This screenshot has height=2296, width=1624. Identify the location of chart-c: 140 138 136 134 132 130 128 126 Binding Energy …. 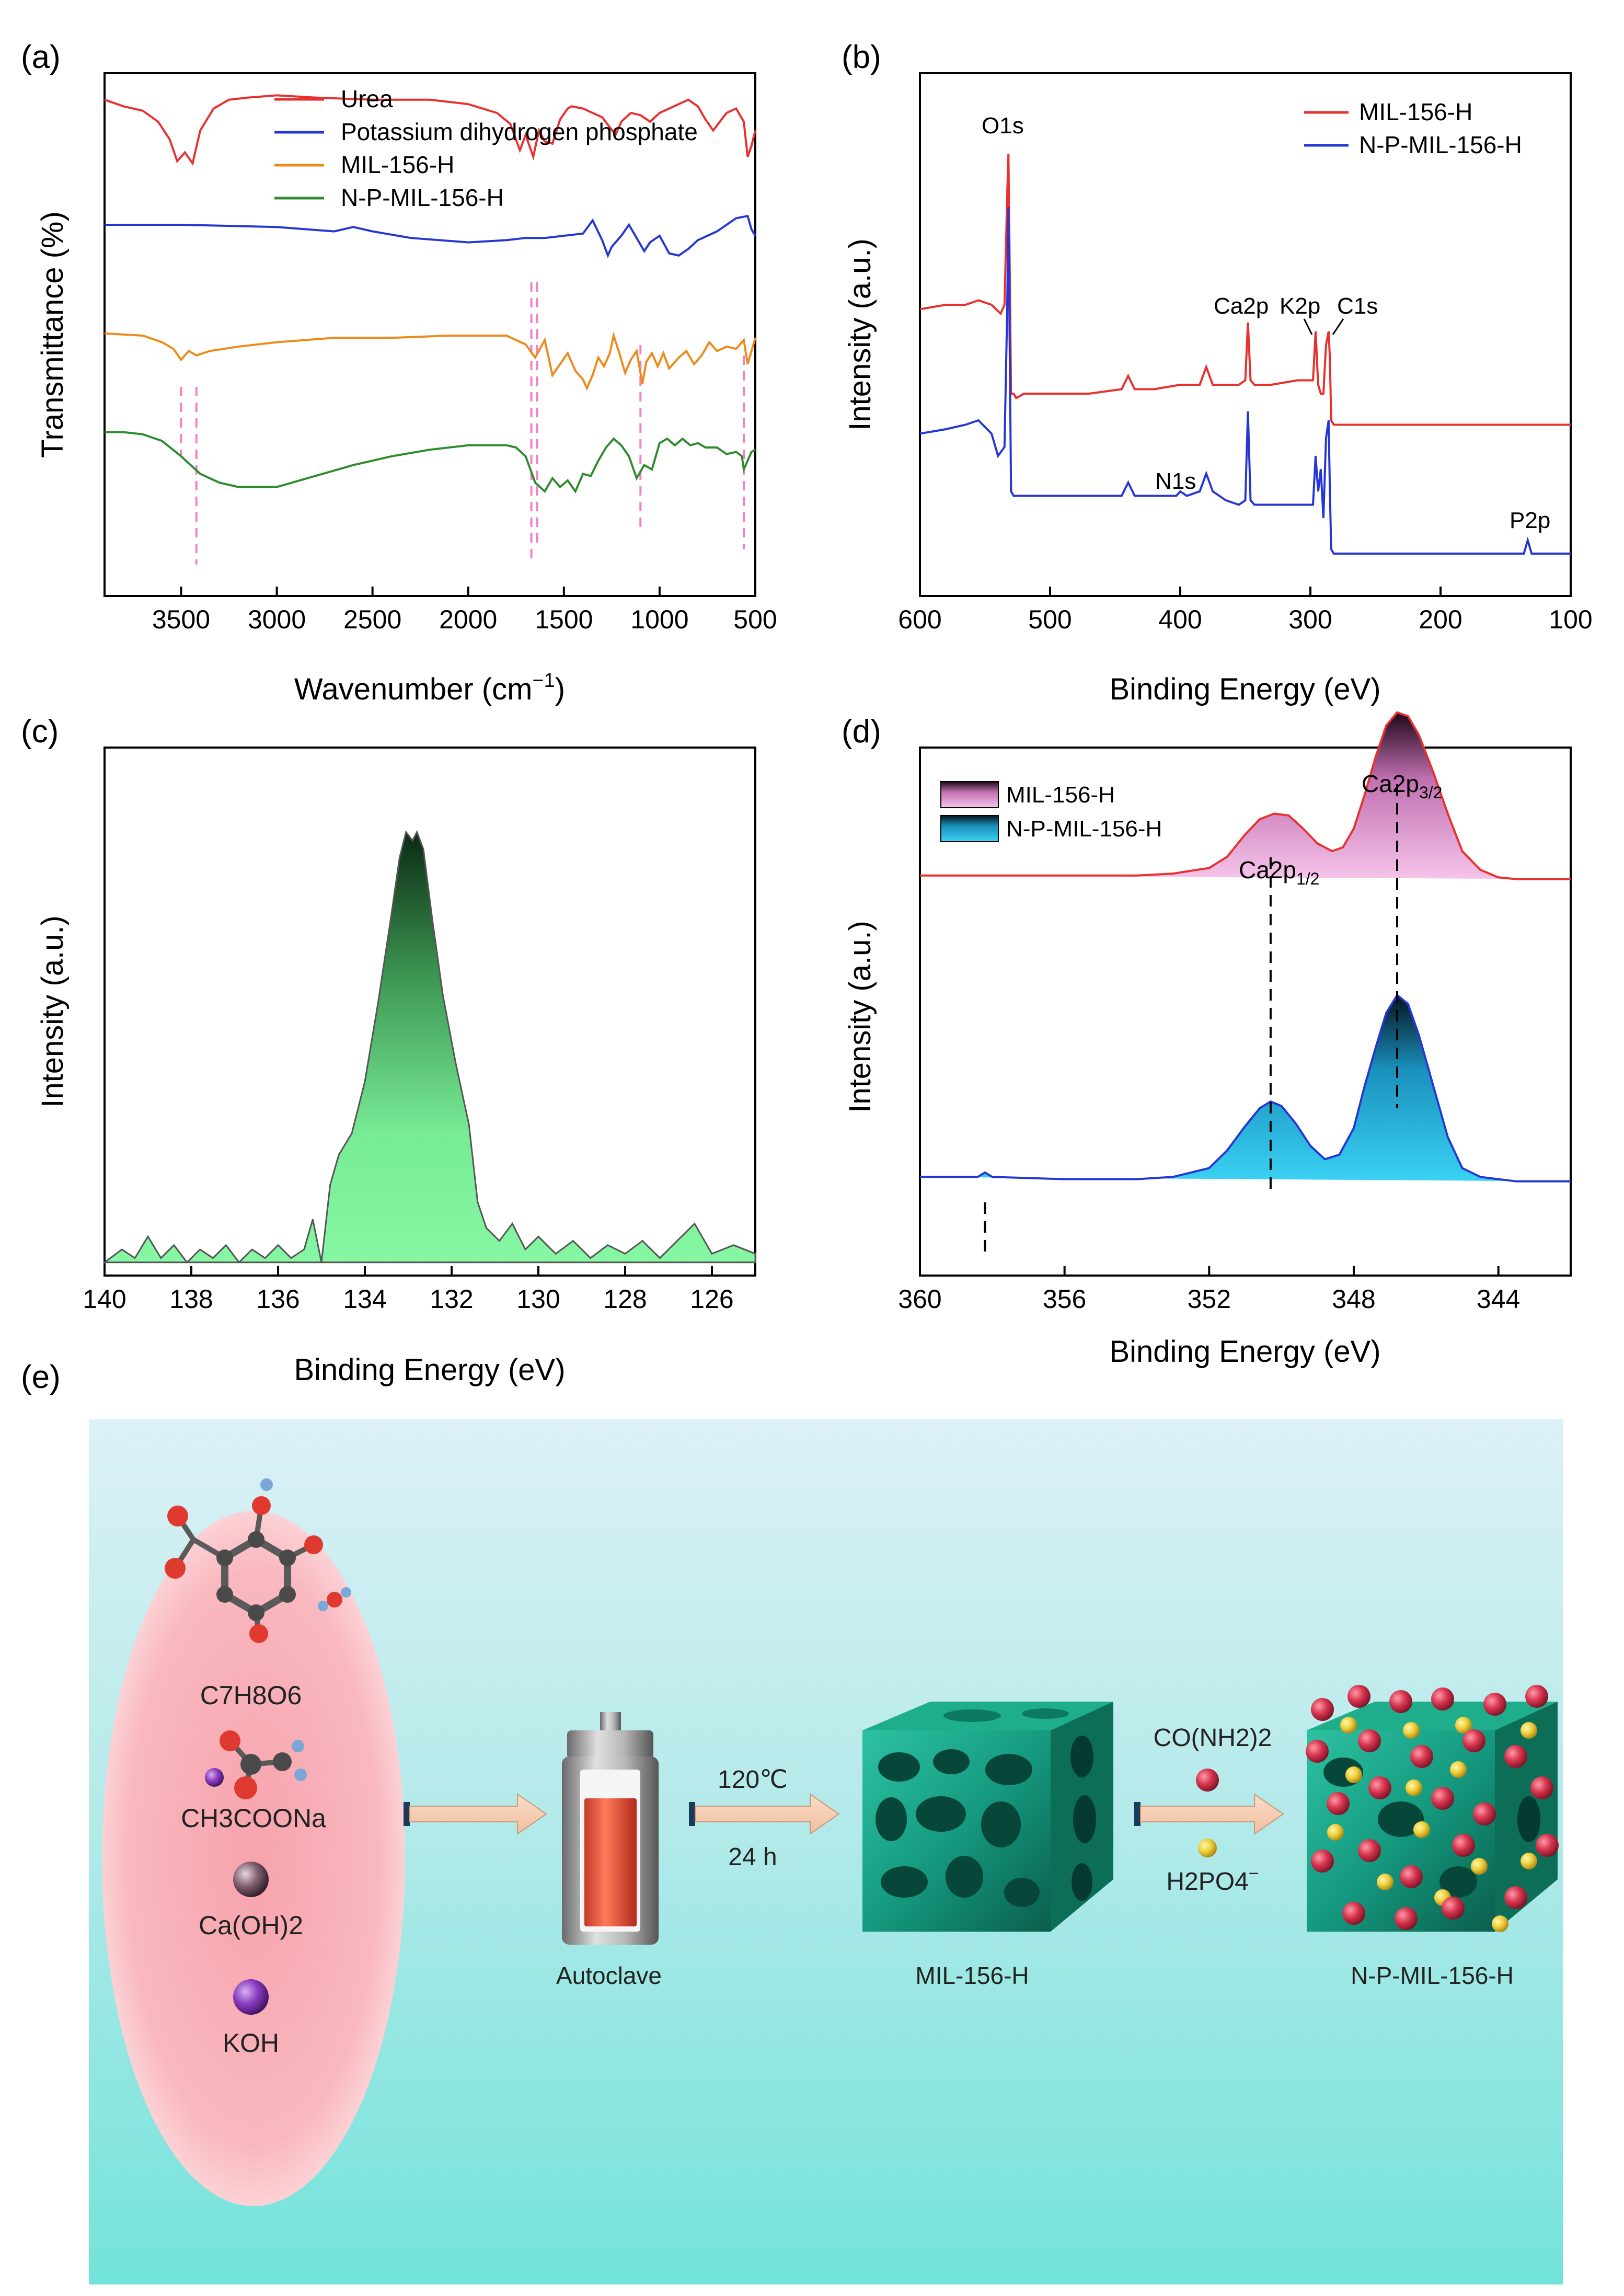
(396, 1067).